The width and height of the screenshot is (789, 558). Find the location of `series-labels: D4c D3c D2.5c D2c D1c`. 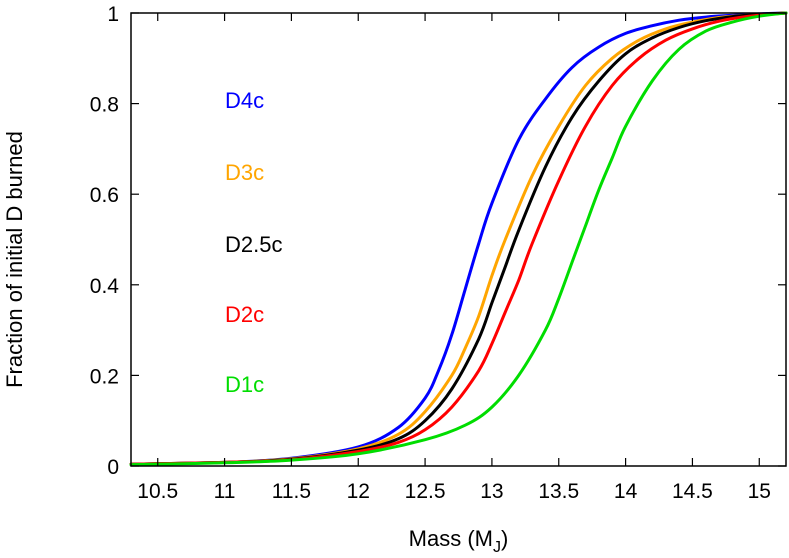

series-labels: D4c D3c D2.5c D2c D1c is located at coordinates (253, 242).